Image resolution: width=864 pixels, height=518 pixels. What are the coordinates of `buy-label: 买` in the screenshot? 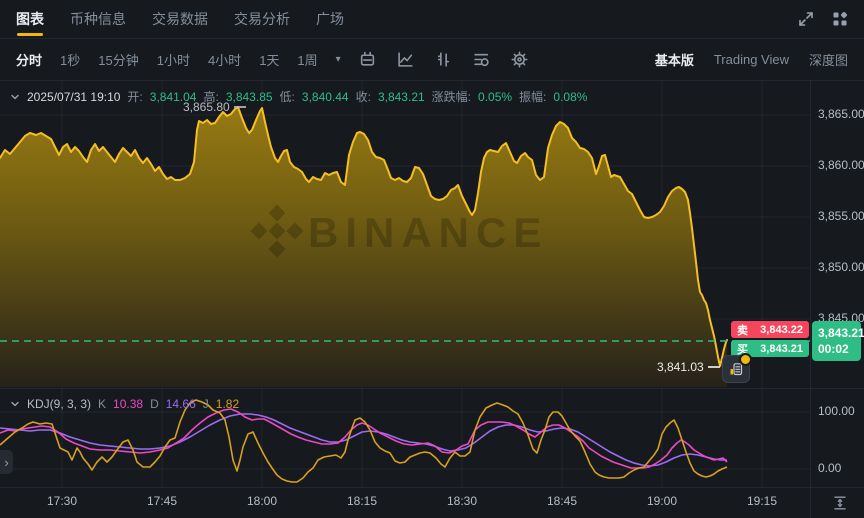 It's located at (742, 349).